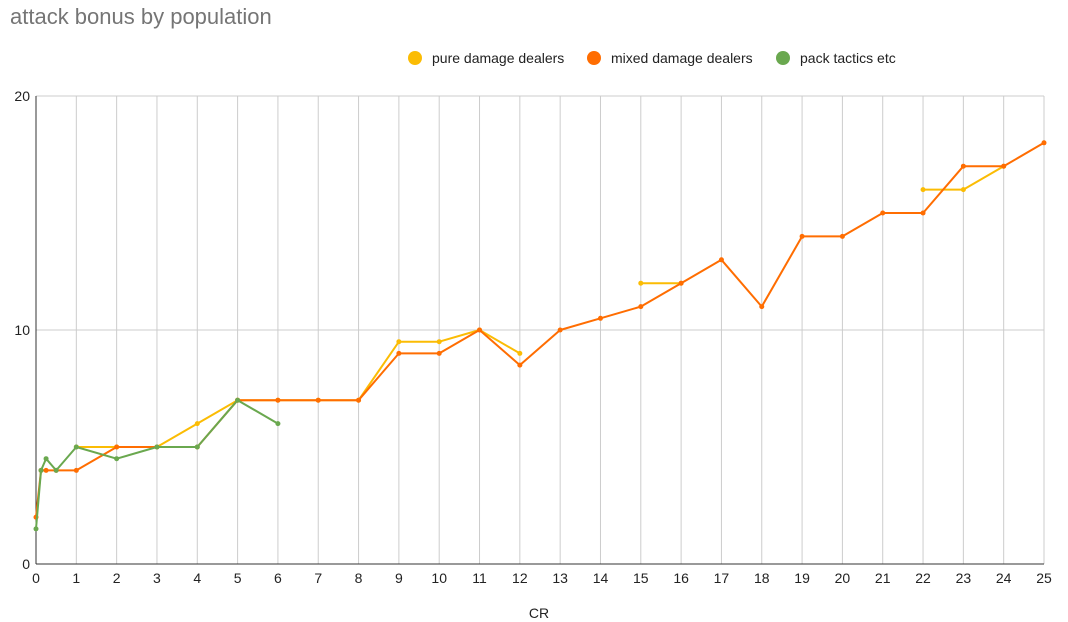  I want to click on x-tick-label: 9, so click(399, 578).